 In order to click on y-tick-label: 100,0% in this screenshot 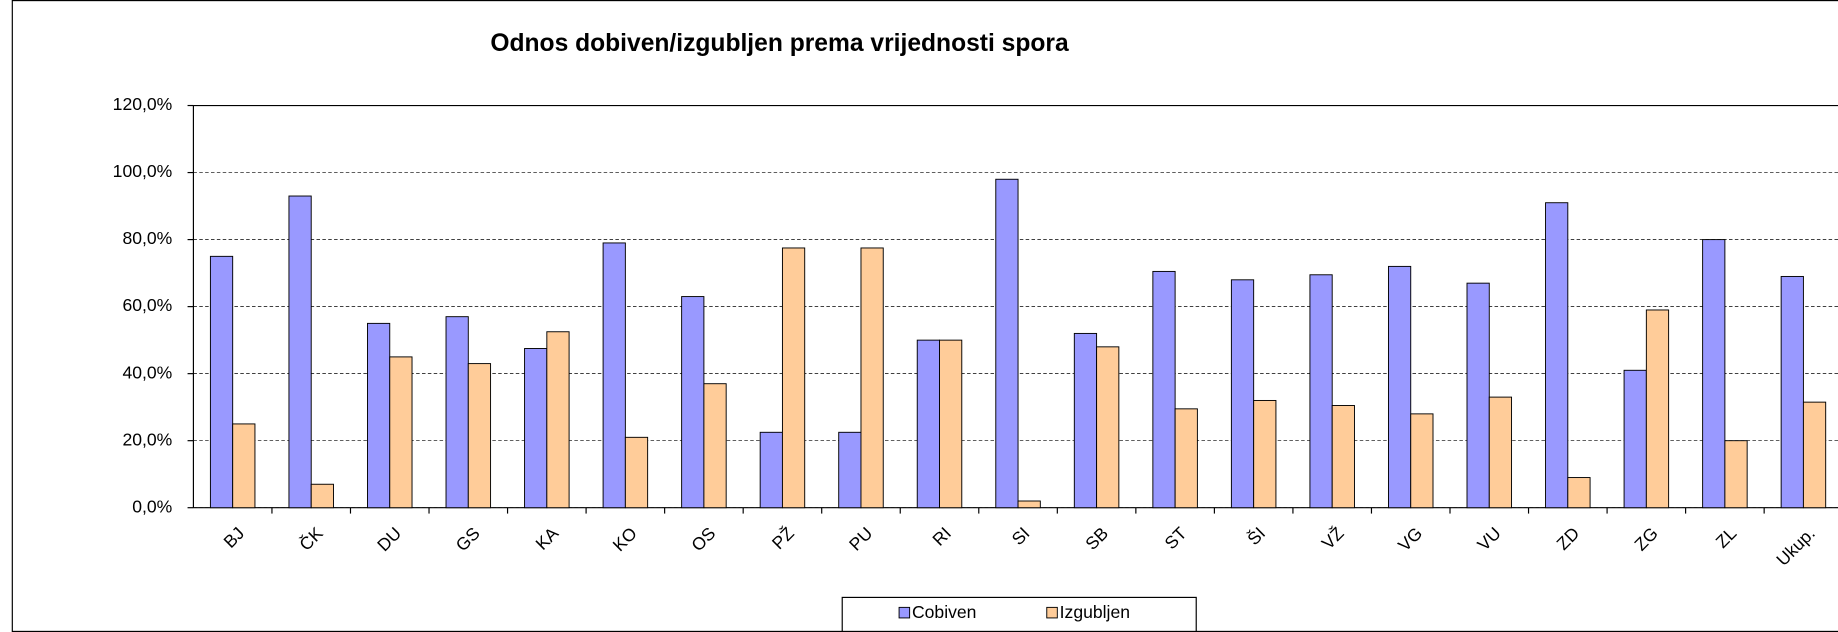, I will do `click(143, 171)`.